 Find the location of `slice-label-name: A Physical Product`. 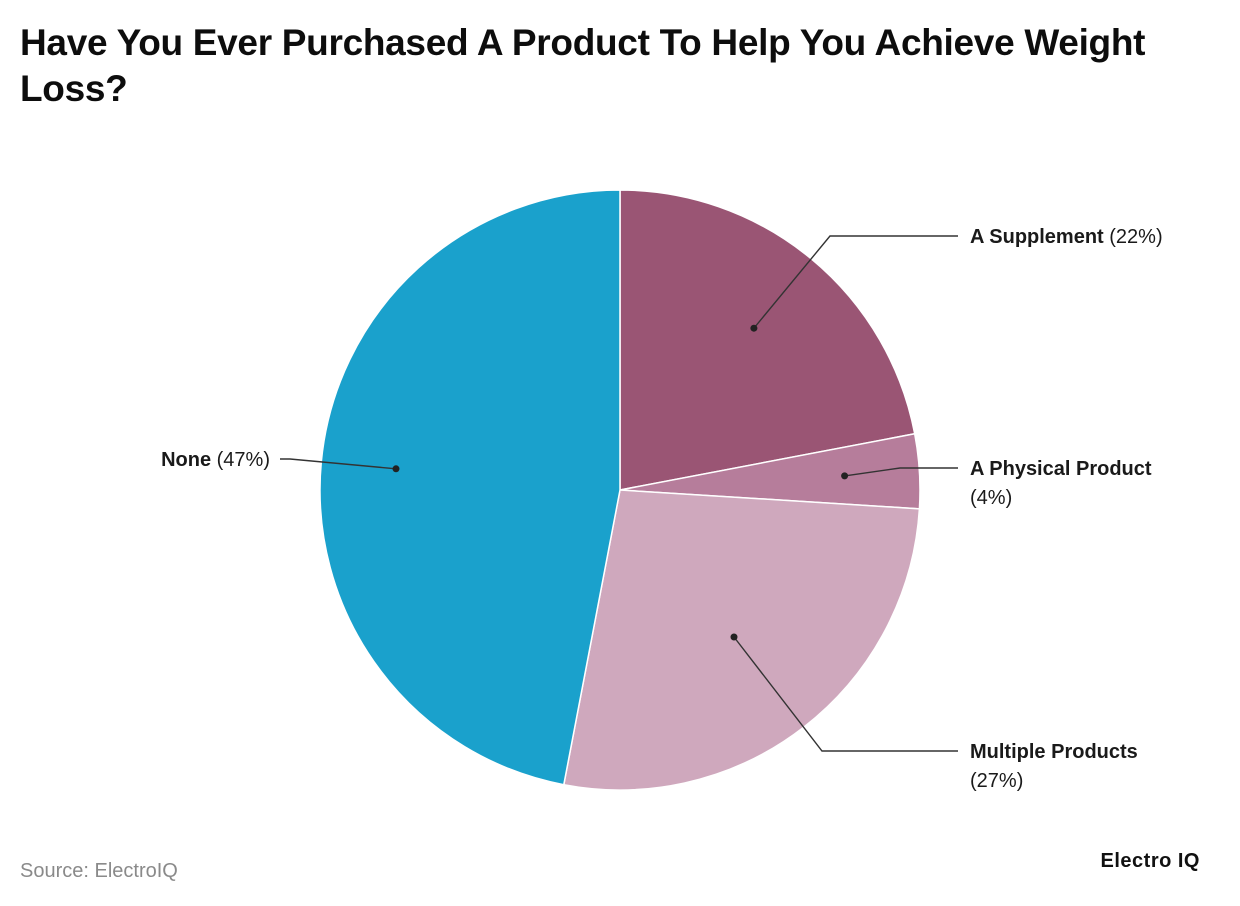

slice-label-name: A Physical Product is located at coordinates (1061, 469).